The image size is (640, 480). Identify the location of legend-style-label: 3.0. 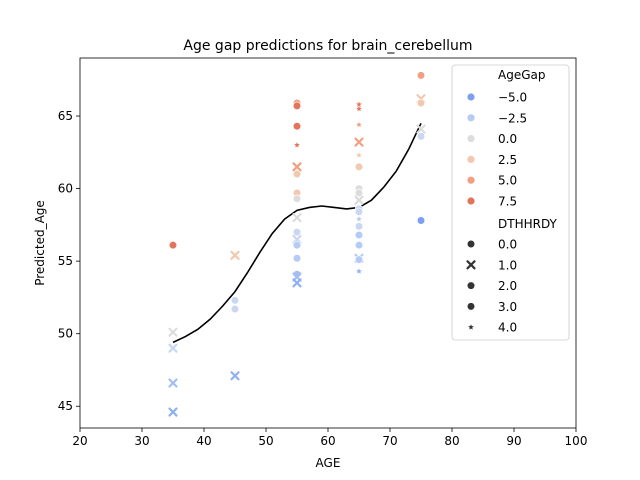
(507, 307).